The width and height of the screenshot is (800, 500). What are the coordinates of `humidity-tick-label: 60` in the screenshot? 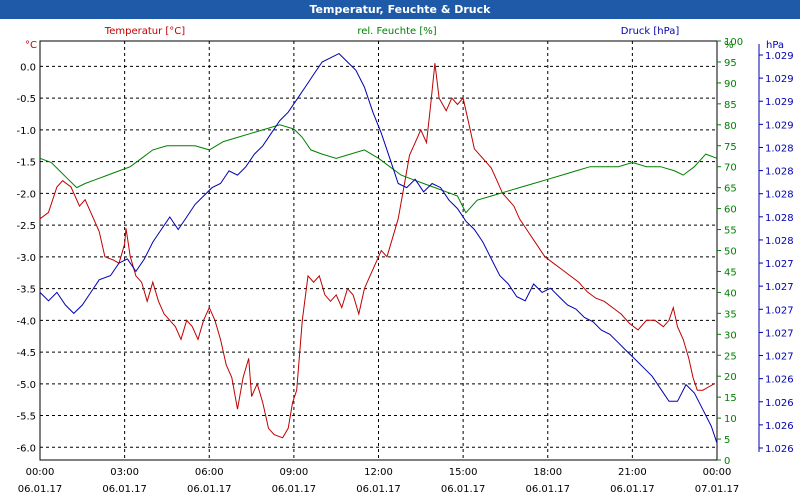 It's located at (730, 210).